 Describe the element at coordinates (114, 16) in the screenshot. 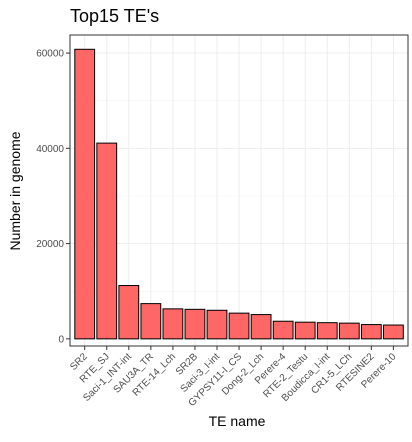

I see `chart-title: Top15 TE's` at that location.